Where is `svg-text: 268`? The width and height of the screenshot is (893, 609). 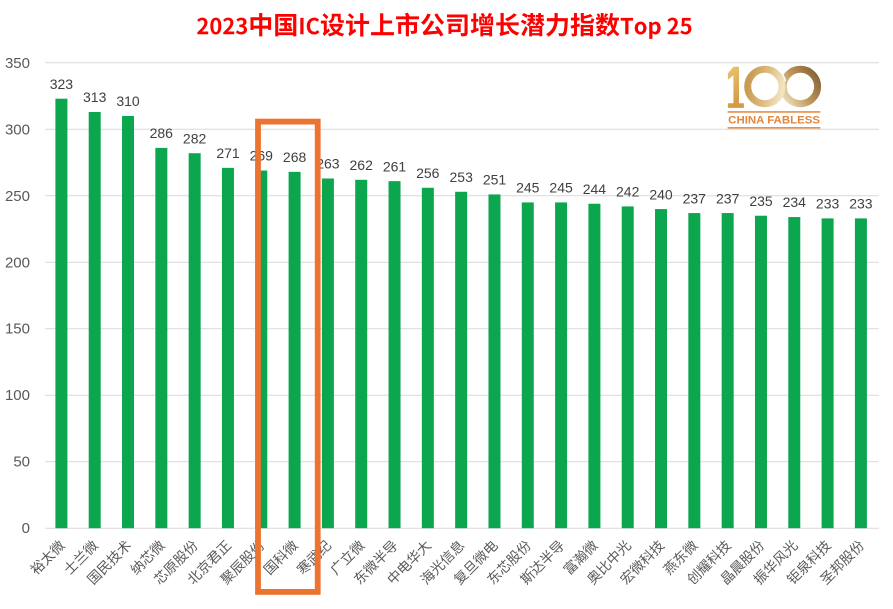
svg-text: 268 is located at coordinates (295, 157).